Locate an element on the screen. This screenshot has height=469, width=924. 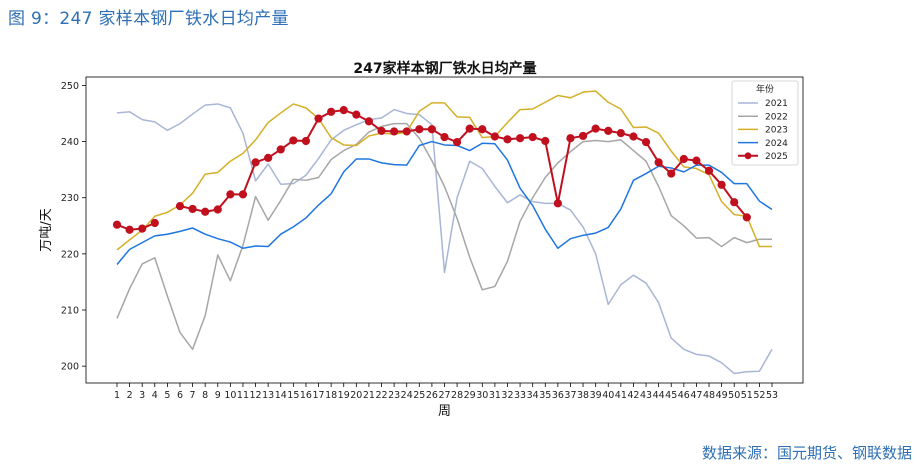
x-tick-label: 21 is located at coordinates (369, 395).